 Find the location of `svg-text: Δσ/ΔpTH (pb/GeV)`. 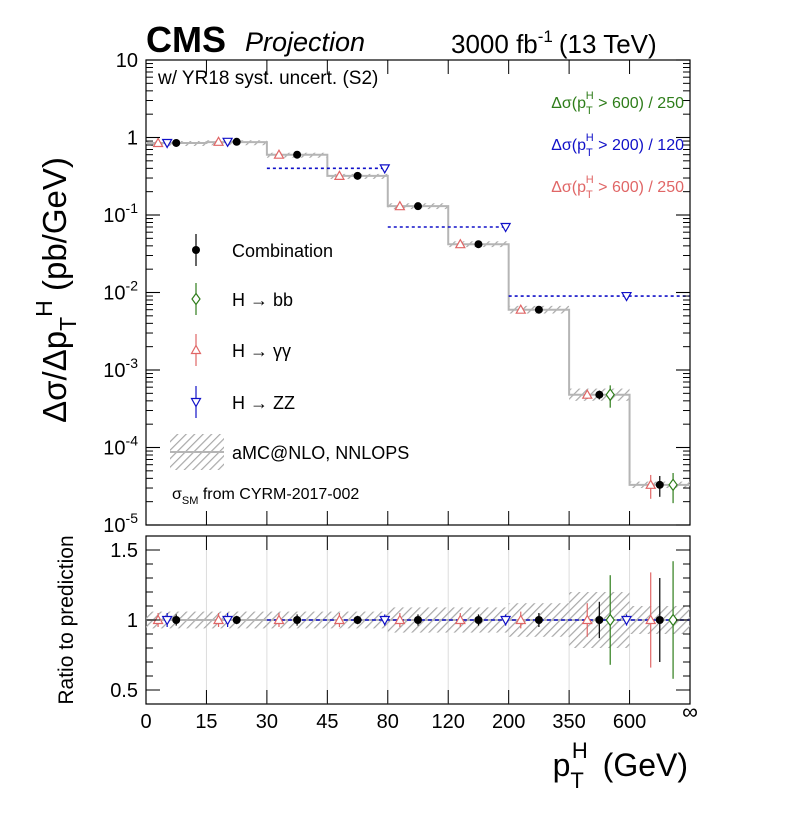

svg-text: Δσ/ΔpTH (pb/GeV) is located at coordinates (56, 290).